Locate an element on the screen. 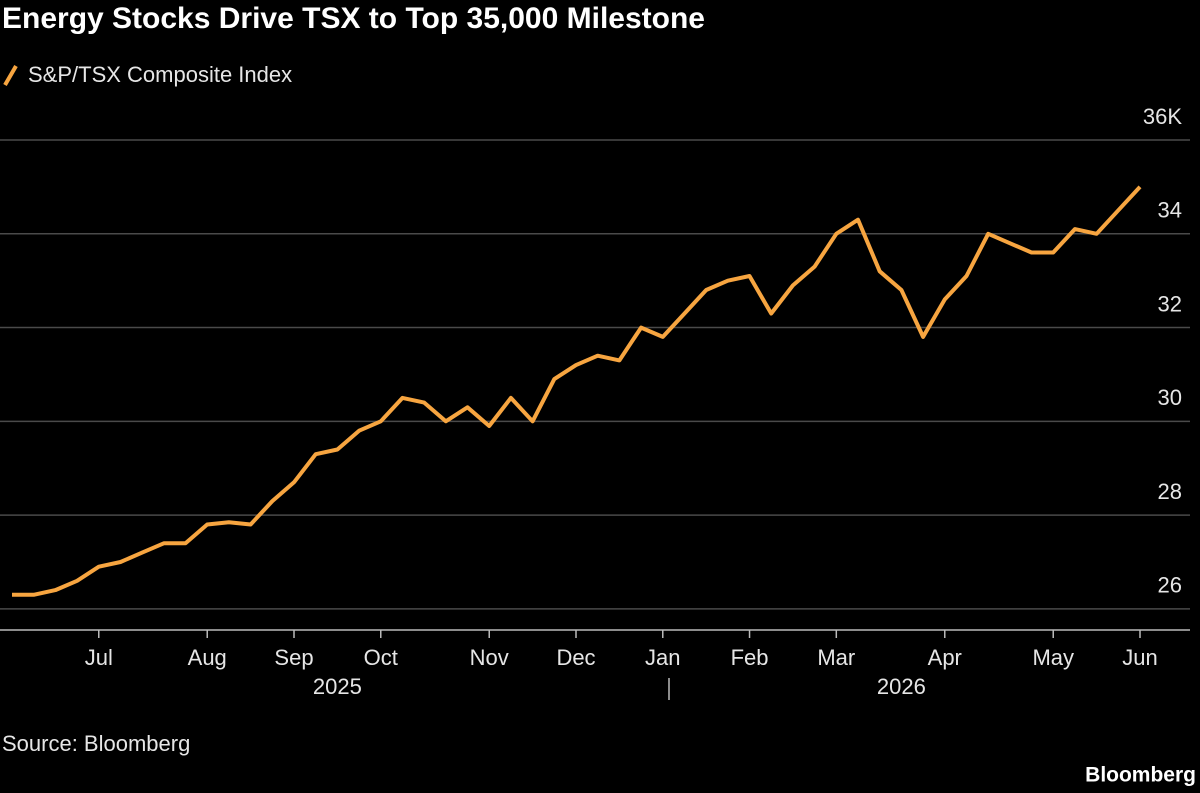 Image resolution: width=1200 pixels, height=793 pixels. year-label: 2026 is located at coordinates (901, 686).